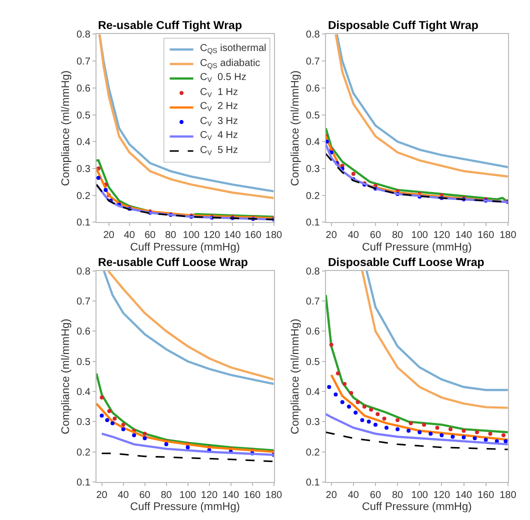 The height and width of the screenshot is (520, 530). I want to click on chart-title: Disposable Cuff Tight Wrap, so click(403, 26).